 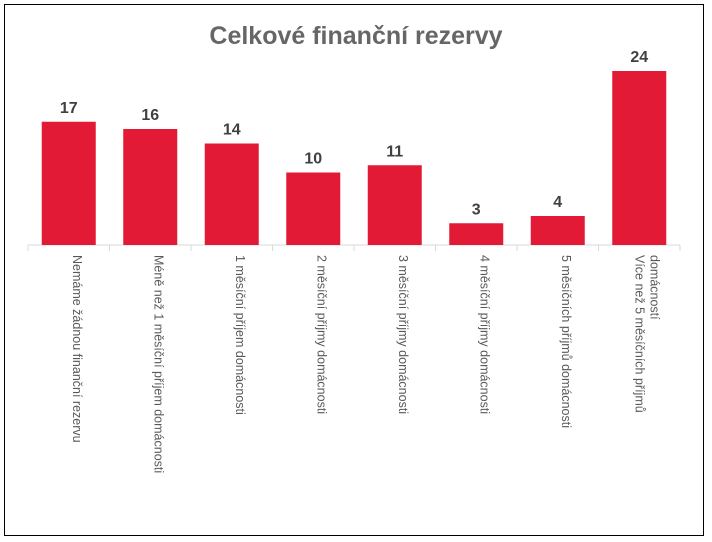 I want to click on data-label: 24, so click(x=639, y=57).